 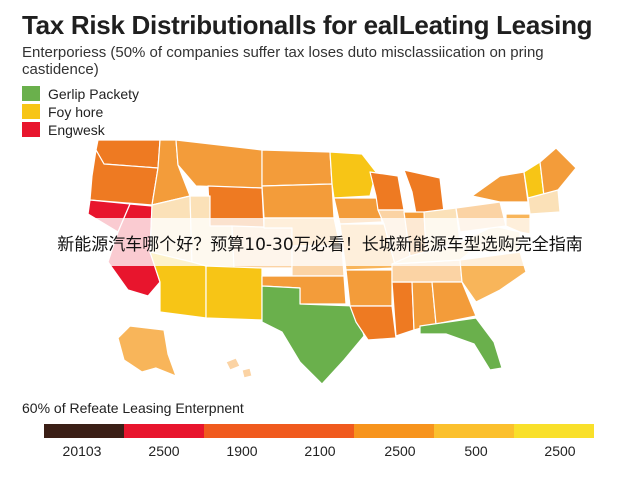 I want to click on legend-item-green: Gerlip Packety, so click(x=80, y=93).